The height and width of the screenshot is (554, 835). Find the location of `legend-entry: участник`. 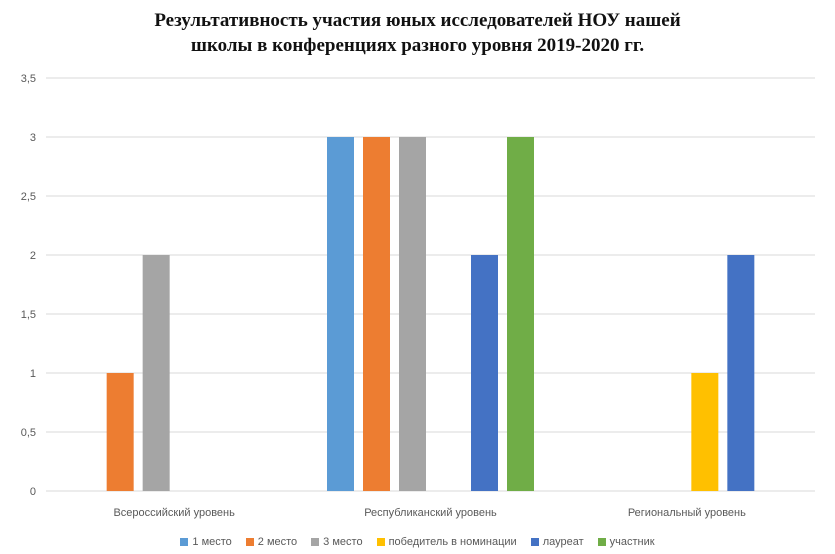

legend-entry: участник is located at coordinates (626, 542).